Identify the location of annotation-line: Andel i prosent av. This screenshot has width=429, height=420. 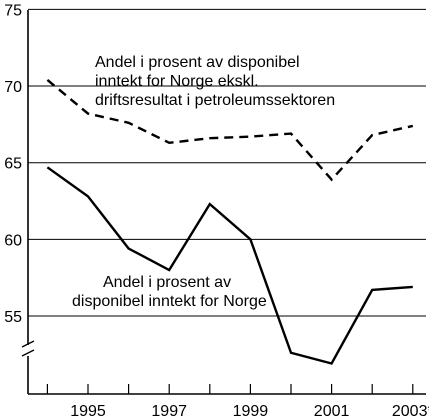
(167, 282).